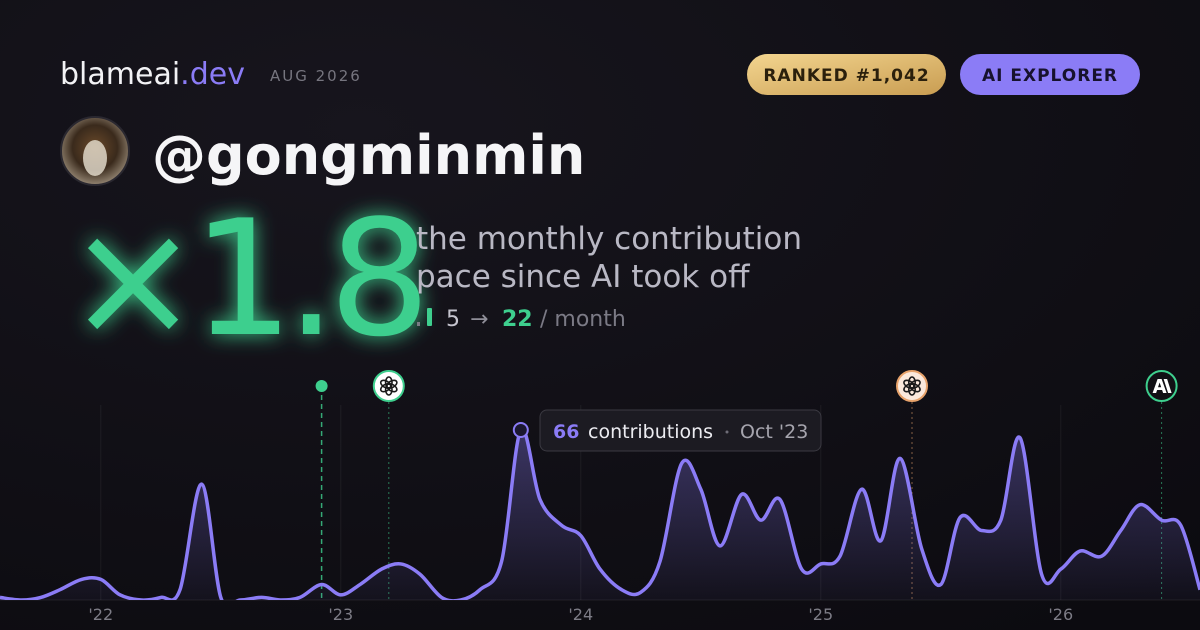 The image size is (1200, 630). What do you see at coordinates (774, 432) in the screenshot?
I see `tooltip-date: Oct '23` at bounding box center [774, 432].